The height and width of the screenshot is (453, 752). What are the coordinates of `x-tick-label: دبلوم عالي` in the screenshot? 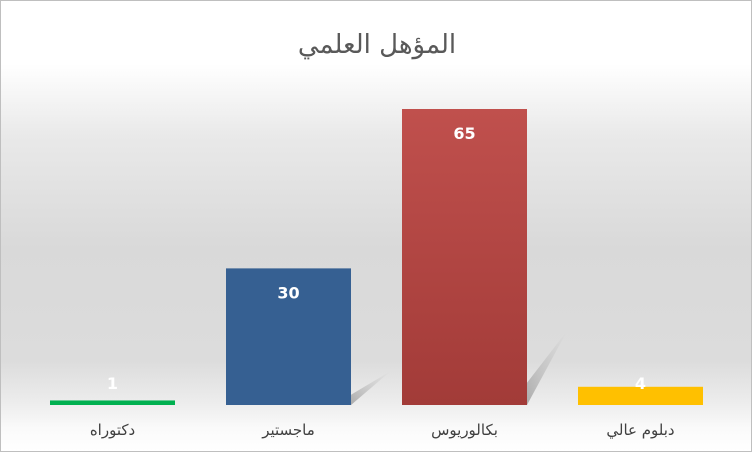 It's located at (640, 430).